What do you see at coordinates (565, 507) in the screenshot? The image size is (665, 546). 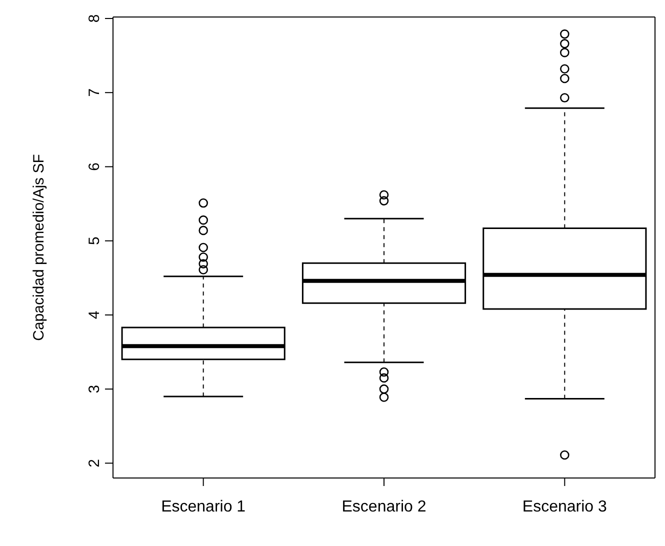 I see `x-tick-label: Escenario 3` at bounding box center [565, 507].